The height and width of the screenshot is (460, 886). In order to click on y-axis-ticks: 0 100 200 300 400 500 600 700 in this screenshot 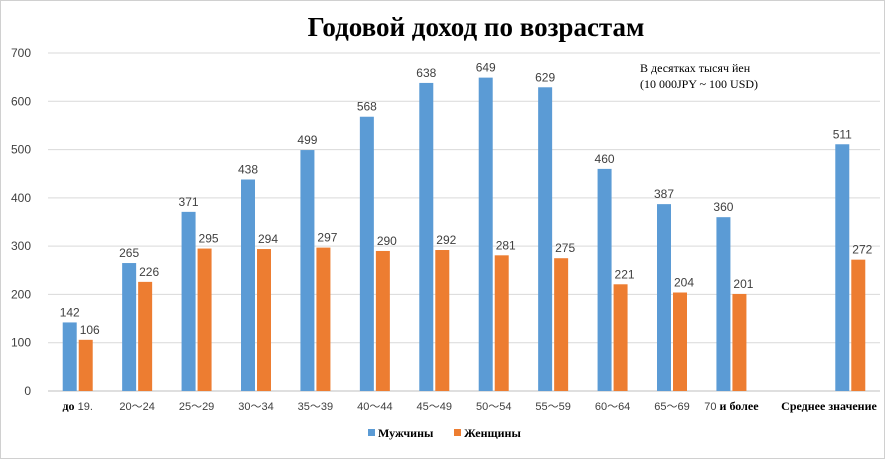, I will do `click(21, 222)`.